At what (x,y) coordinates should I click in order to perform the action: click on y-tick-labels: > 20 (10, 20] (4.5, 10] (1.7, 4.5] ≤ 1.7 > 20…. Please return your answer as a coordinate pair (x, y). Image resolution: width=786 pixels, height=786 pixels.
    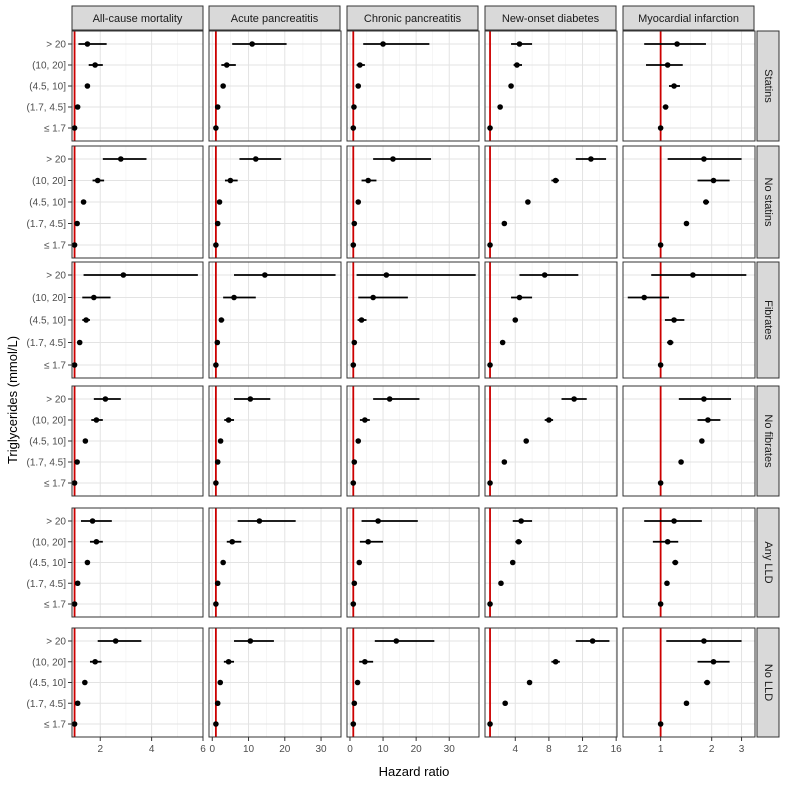
    Looking at the image, I should click on (49, 385).